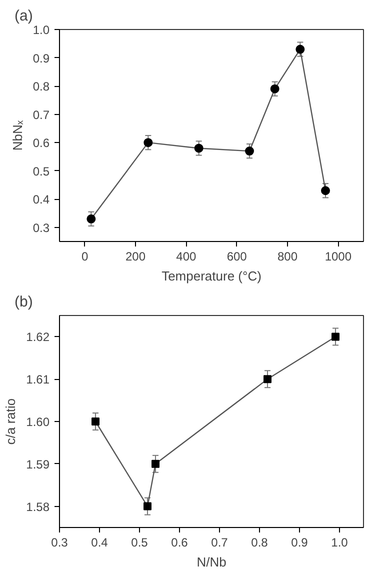  I want to click on chart-title: (b), so click(23, 302).